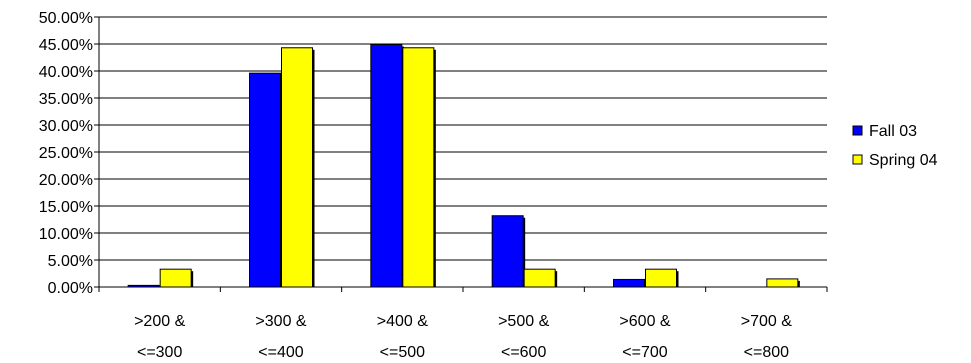 This screenshot has height=363, width=971. I want to click on x-tick-label: >300 &, so click(280, 321).